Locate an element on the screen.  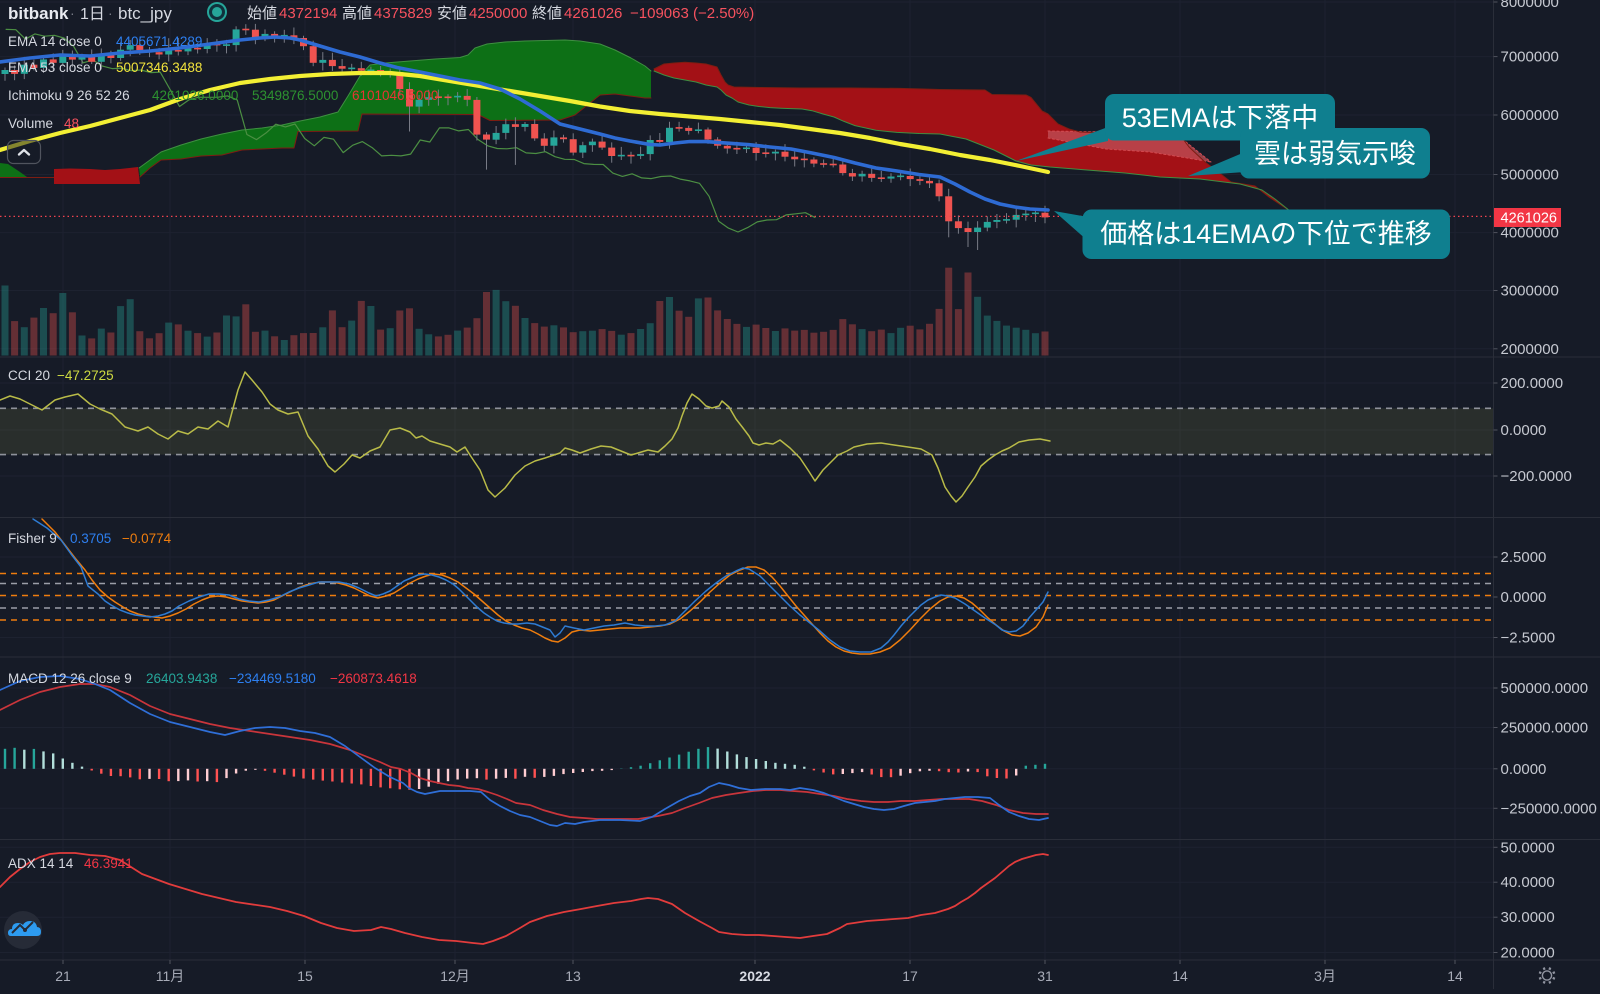
svg-text: 6101046.5000 is located at coordinates (395, 95).